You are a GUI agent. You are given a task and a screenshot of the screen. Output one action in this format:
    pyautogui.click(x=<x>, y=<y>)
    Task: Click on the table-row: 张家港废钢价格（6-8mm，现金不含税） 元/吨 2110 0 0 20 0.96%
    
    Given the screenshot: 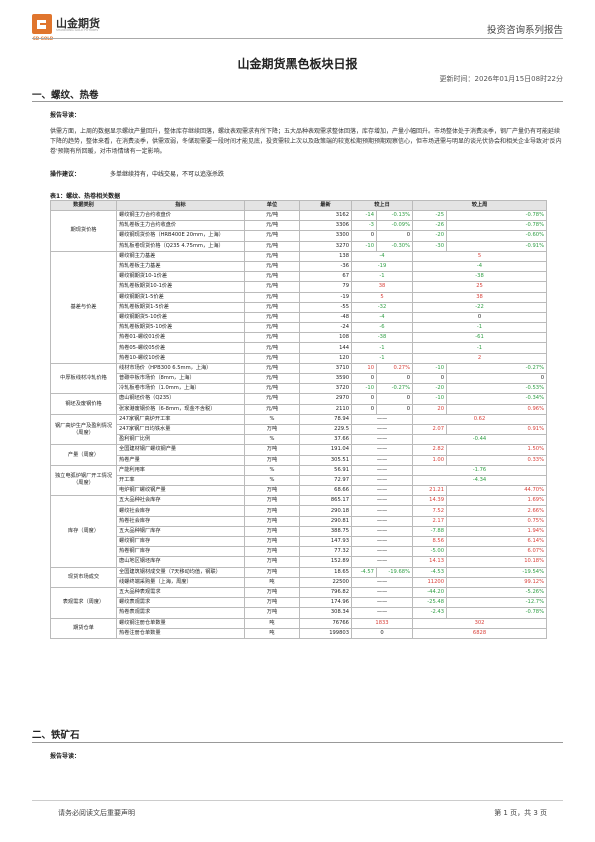 What is the action you would take?
    pyautogui.click(x=299, y=409)
    